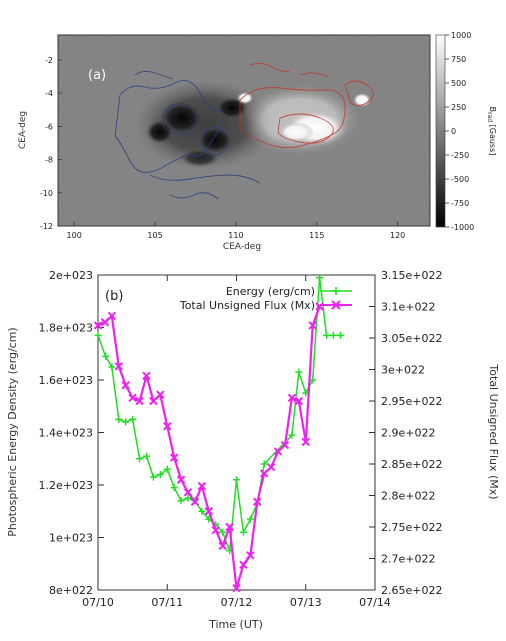 The width and height of the screenshot is (506, 641). Describe the element at coordinates (462, 227) in the screenshot. I see `colorbar-tick-label: -1000` at that location.